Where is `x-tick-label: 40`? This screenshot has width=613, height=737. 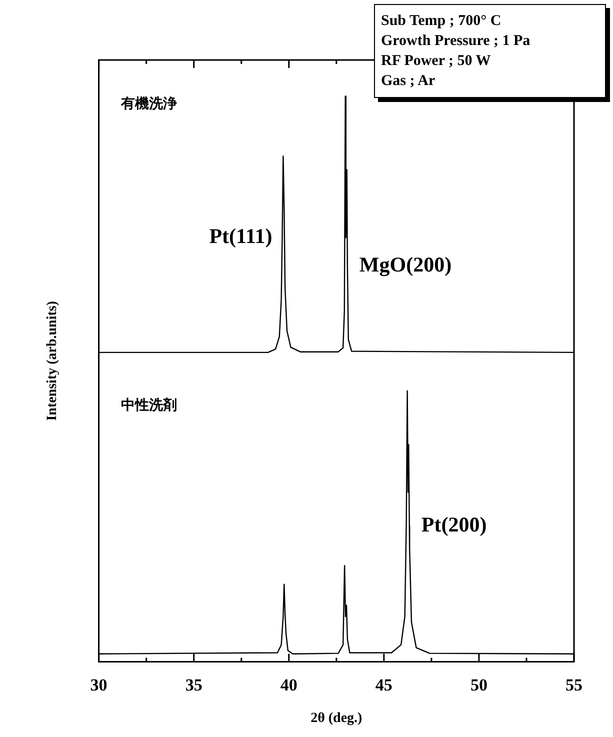 x-tick-label: 40 is located at coordinates (289, 684).